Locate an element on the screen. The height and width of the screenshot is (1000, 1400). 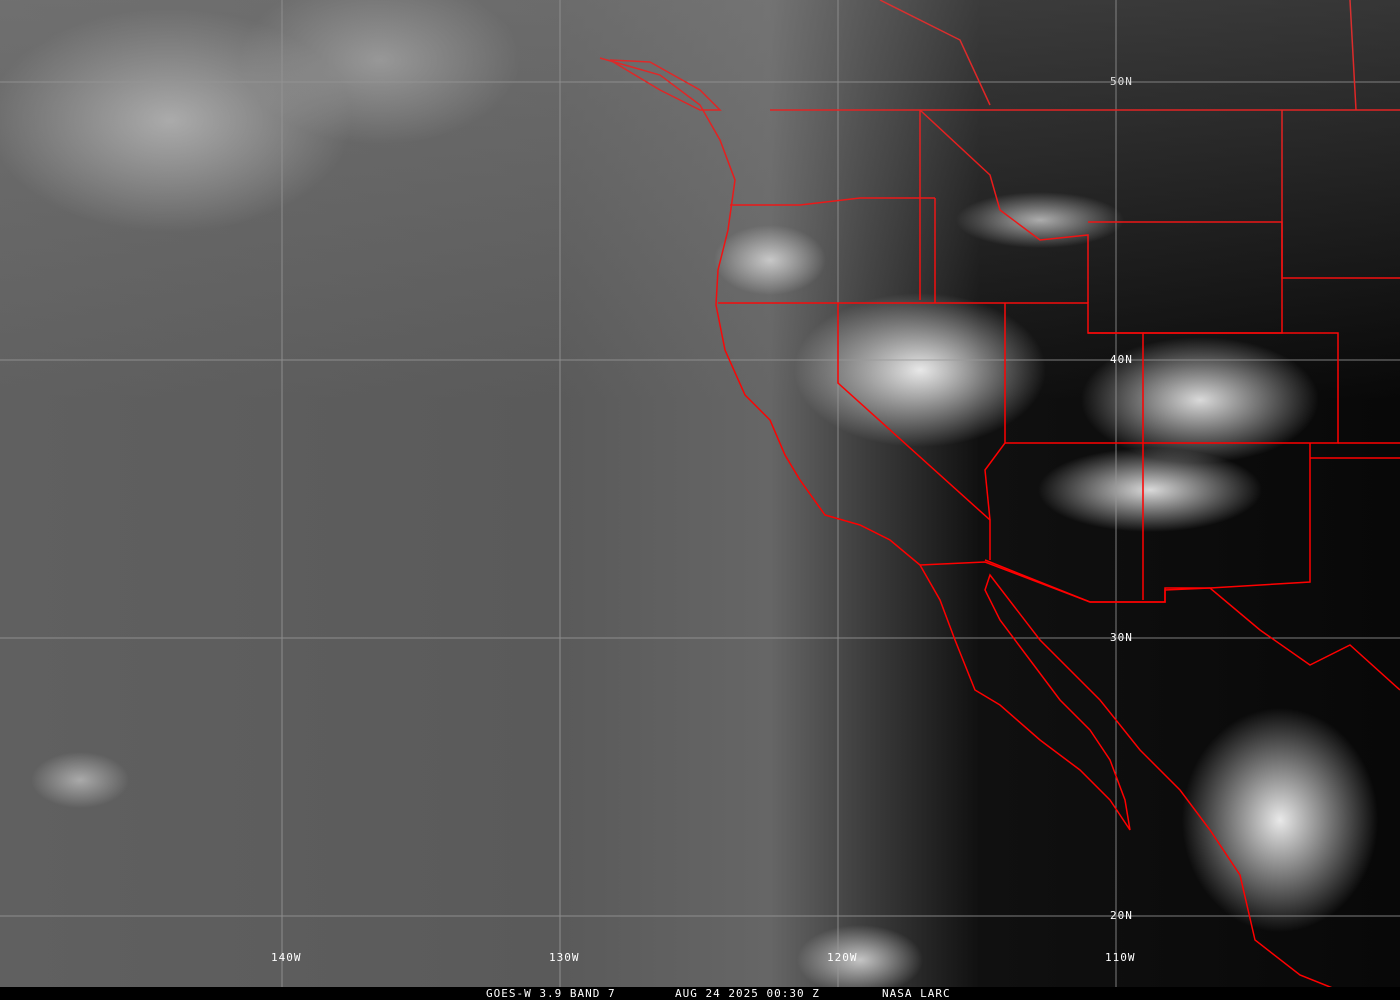
ca-nv-border is located at coordinates (914, 431).